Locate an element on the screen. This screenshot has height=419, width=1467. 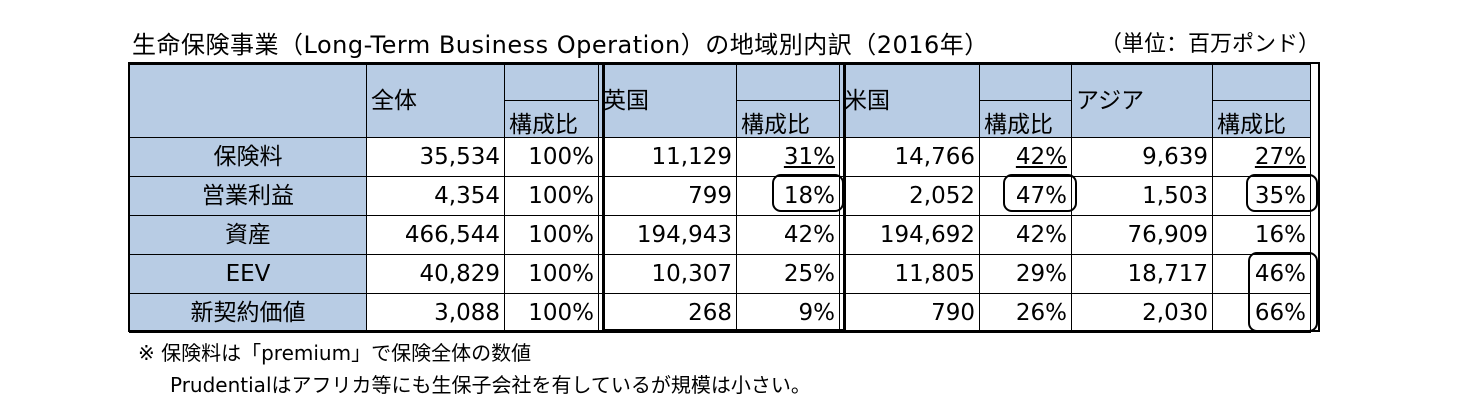
total-value: 40,829 is located at coordinates (435, 274).